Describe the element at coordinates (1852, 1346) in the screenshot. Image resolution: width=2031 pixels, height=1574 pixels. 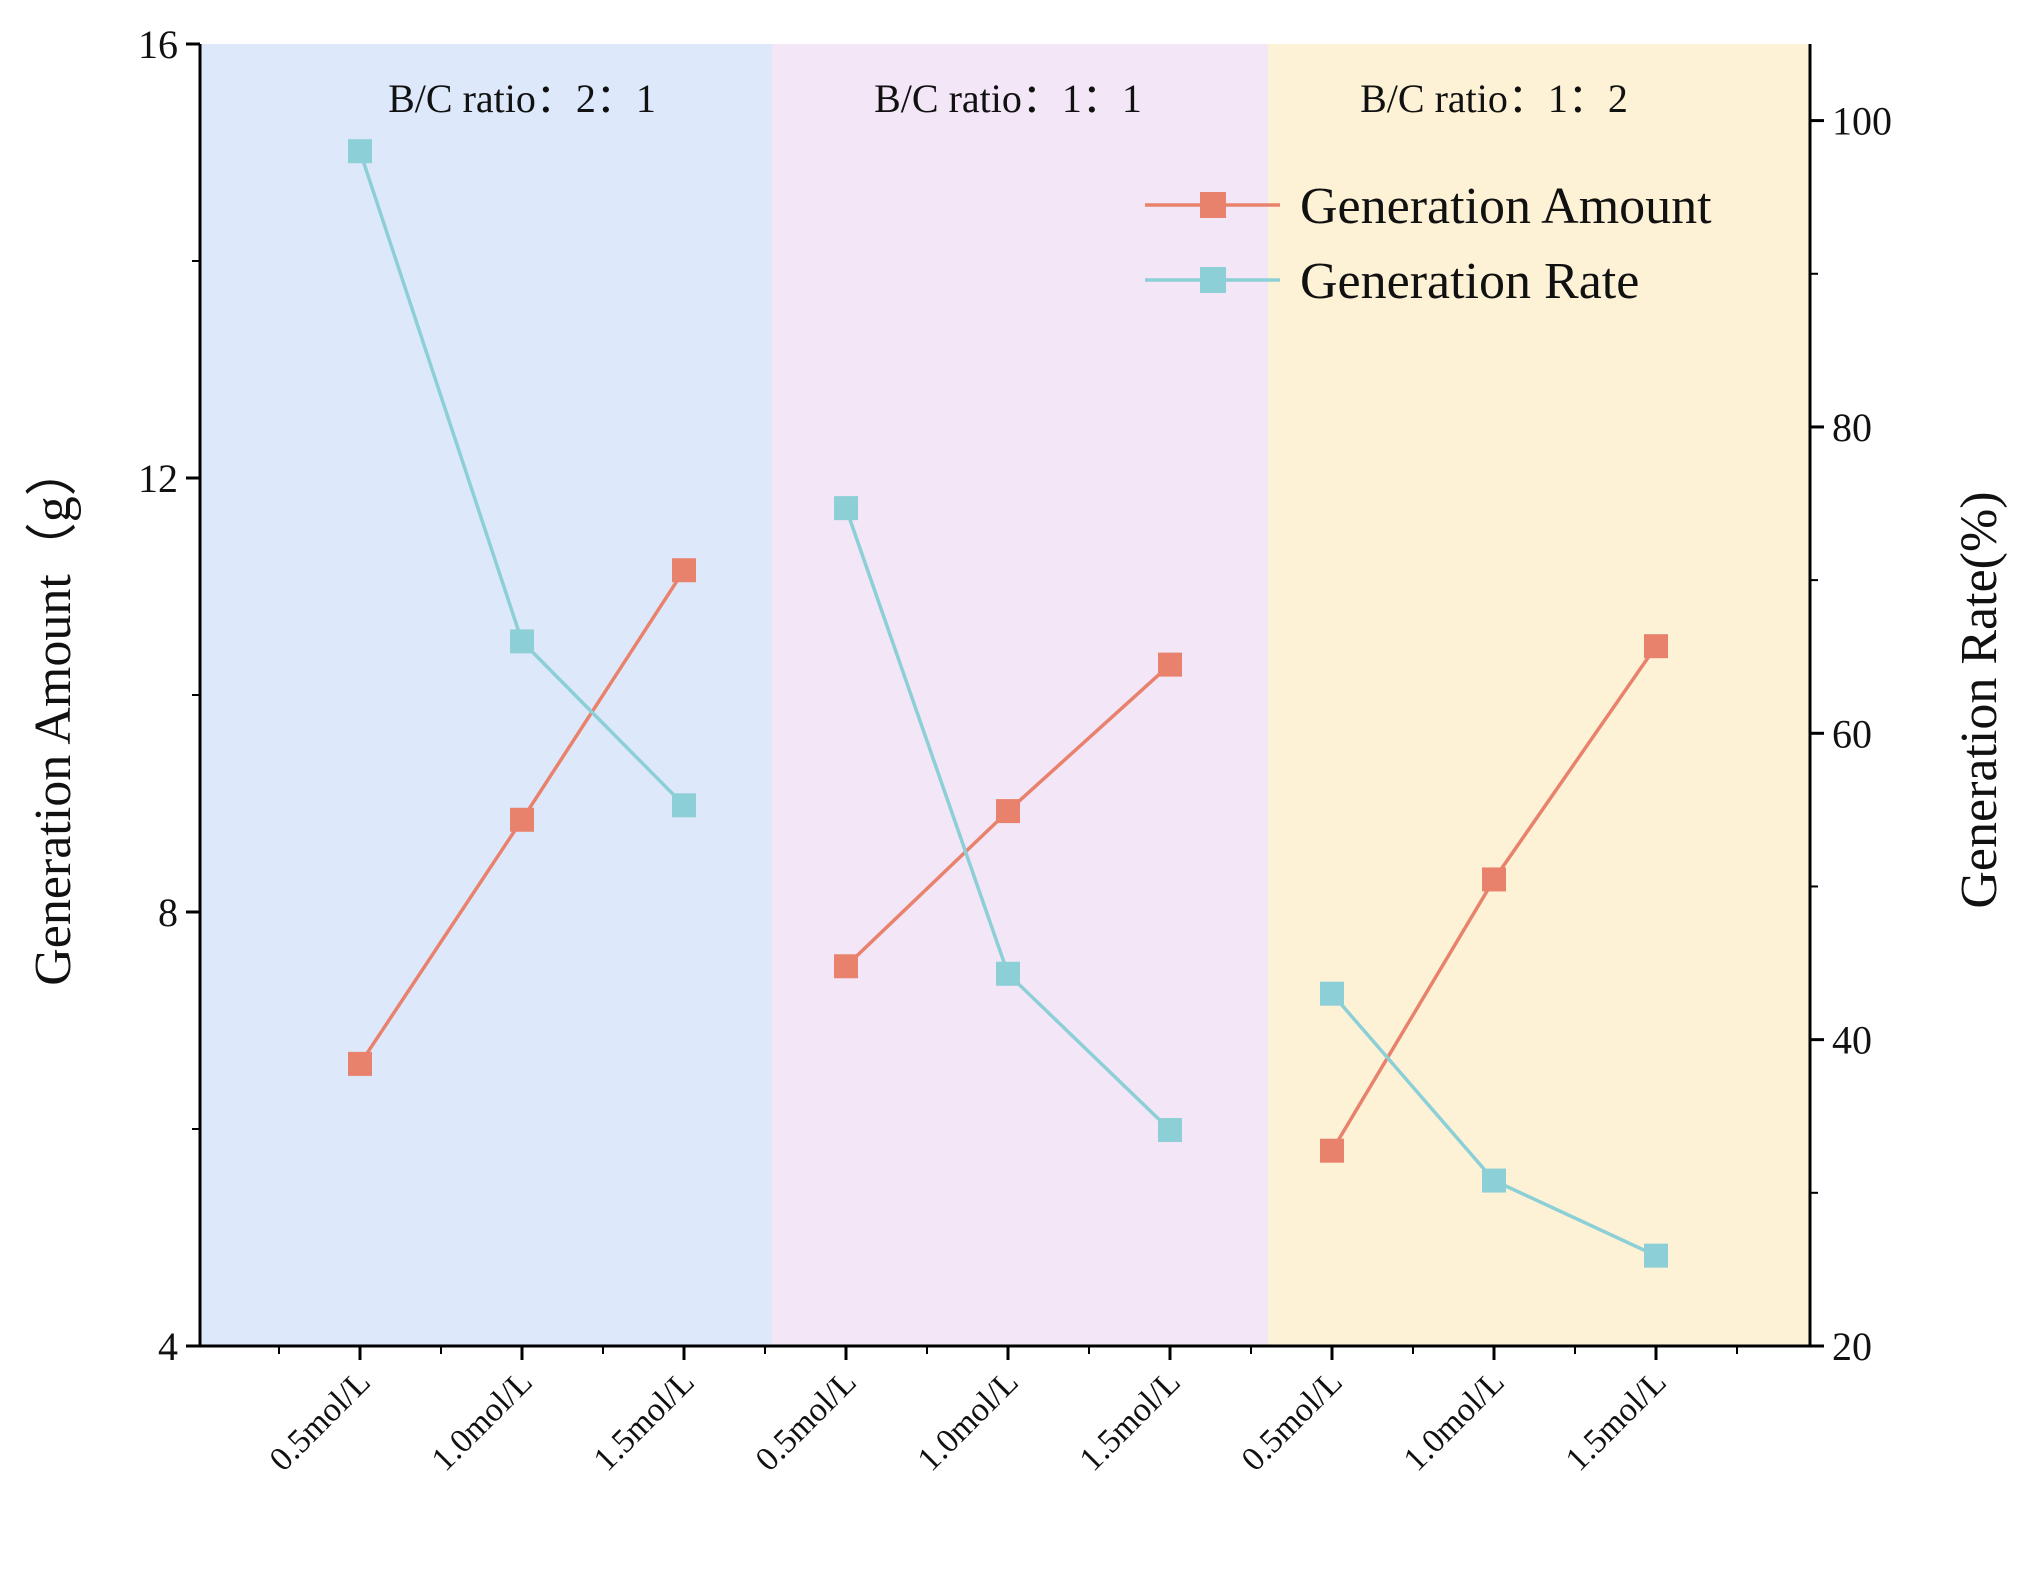
I see `y-right-tick-label: 20` at that location.